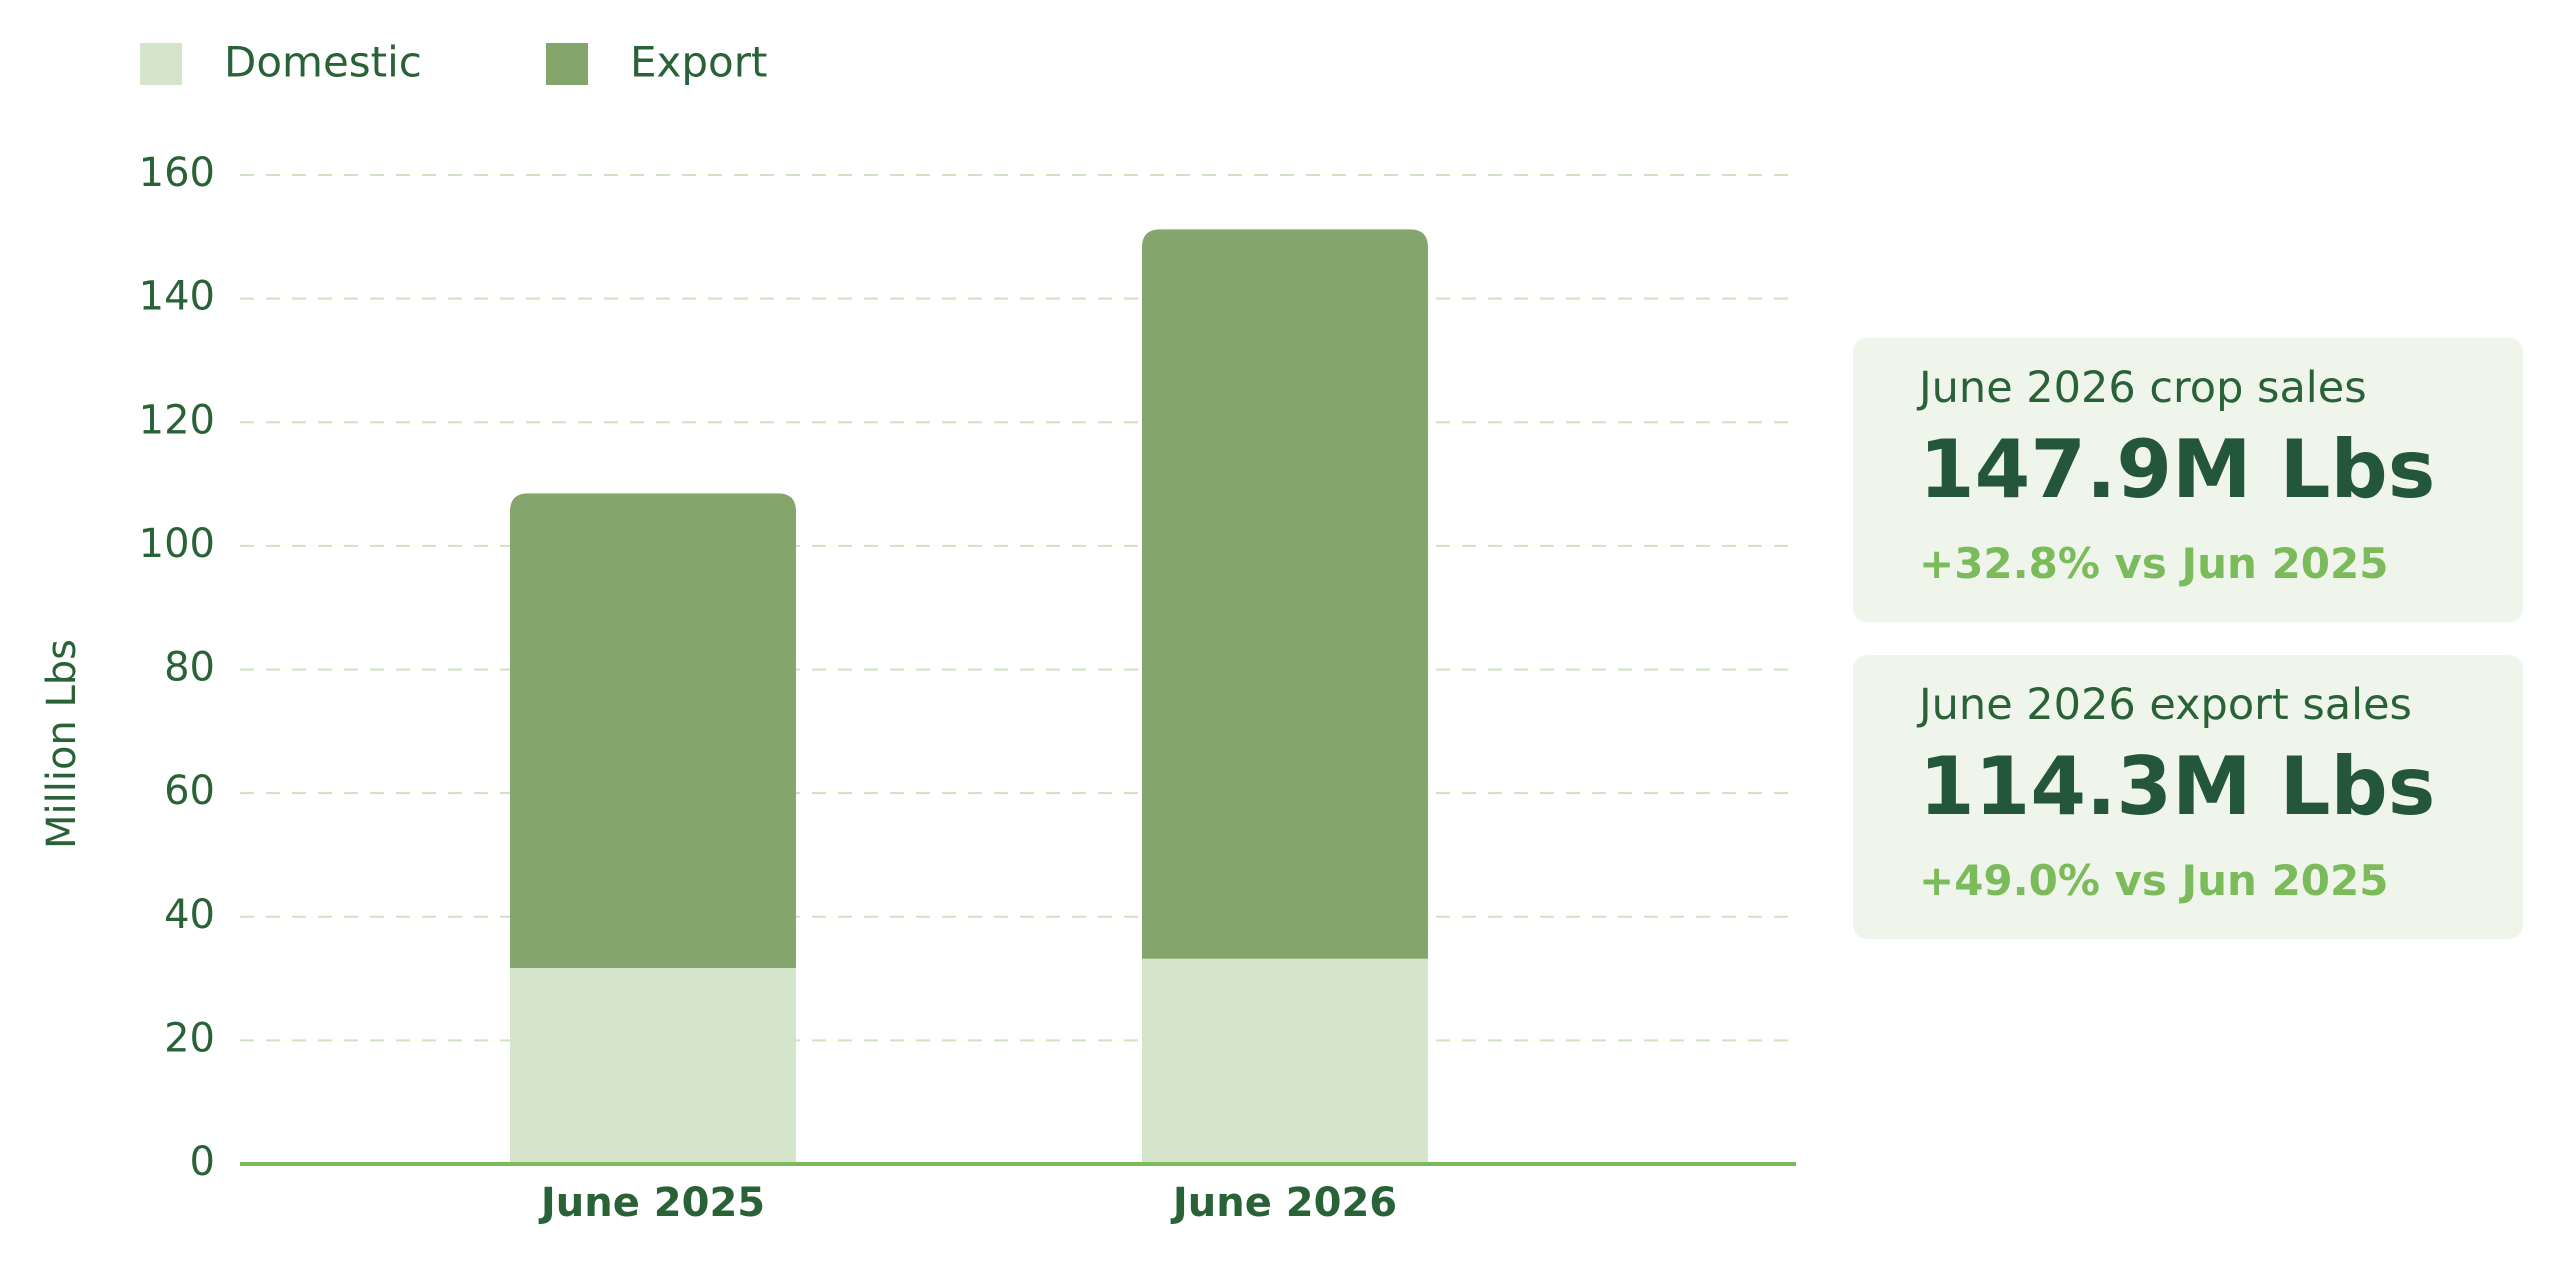  Describe the element at coordinates (2177, 786) in the screenshot. I see `card-value: 114.3M Lbs` at that location.